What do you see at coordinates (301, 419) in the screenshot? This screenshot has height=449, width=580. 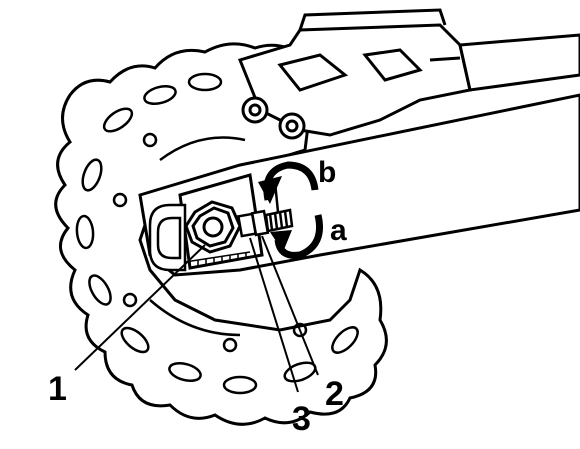 I see `callout-label-3: 3` at bounding box center [301, 419].